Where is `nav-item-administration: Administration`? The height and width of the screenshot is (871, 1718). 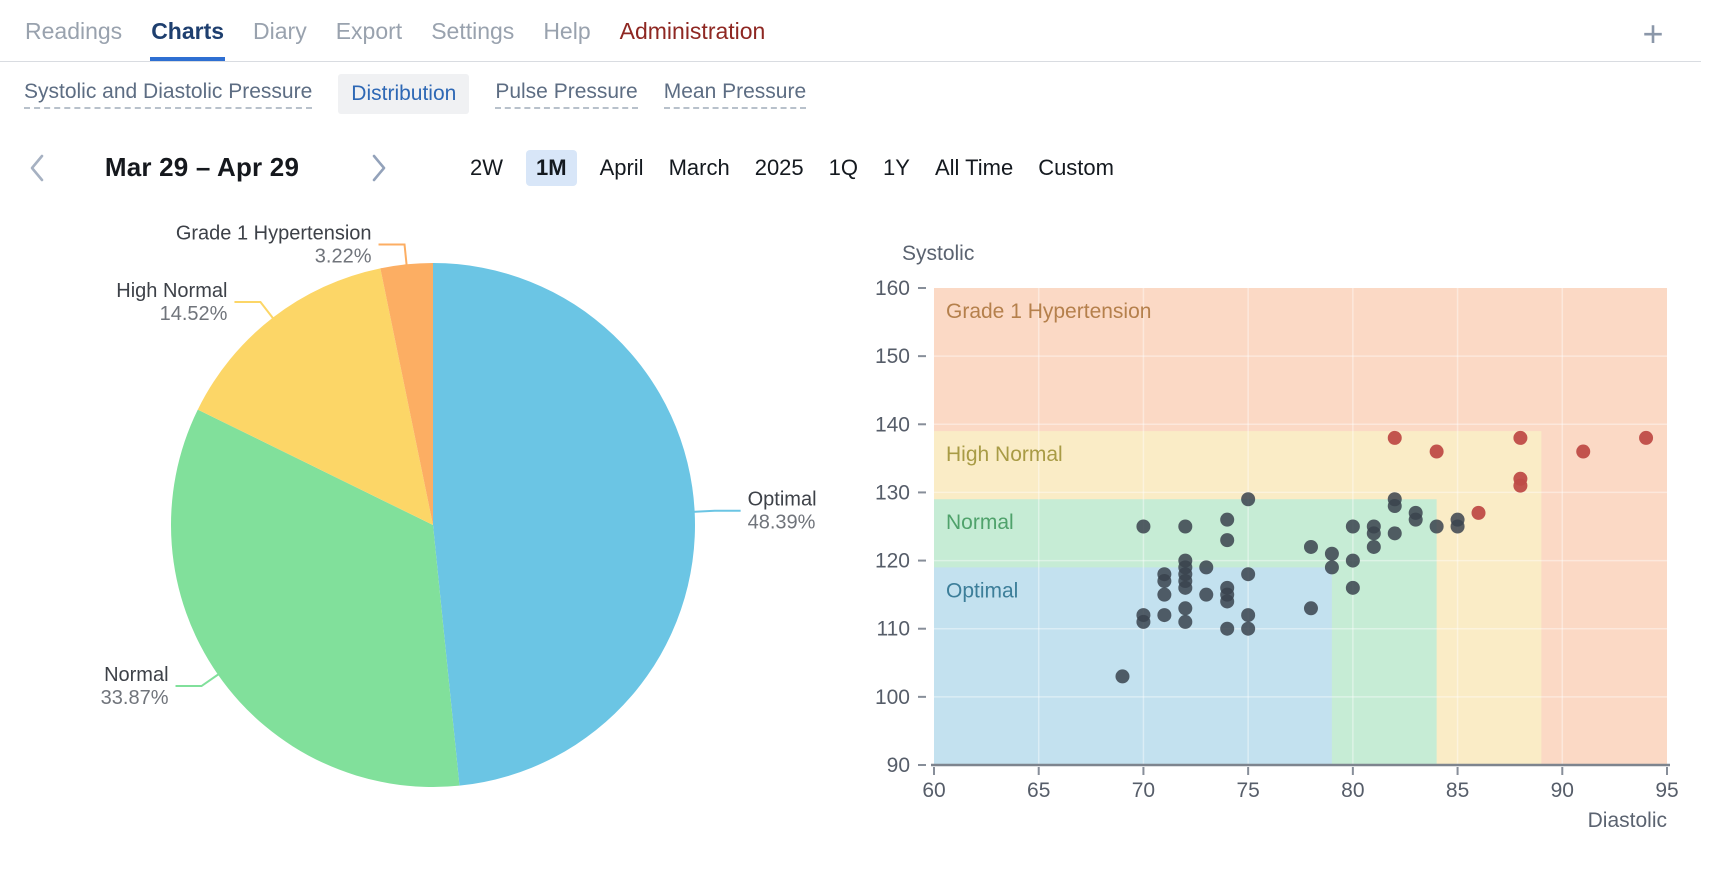
nav-item-administration: Administration is located at coordinates (692, 31).